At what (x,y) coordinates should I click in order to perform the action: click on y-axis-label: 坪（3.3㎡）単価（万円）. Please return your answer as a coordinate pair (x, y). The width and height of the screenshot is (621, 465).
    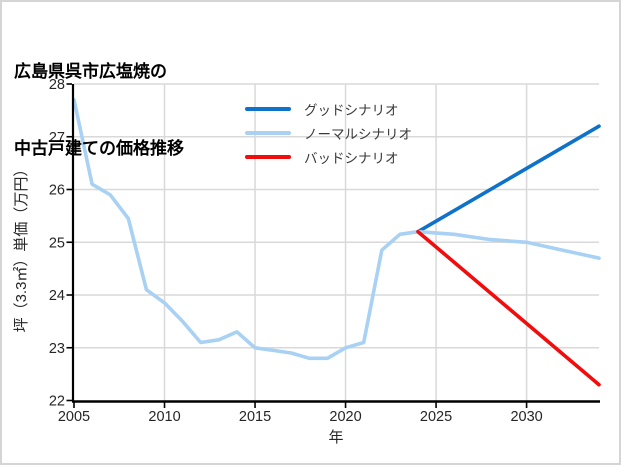
    Looking at the image, I should click on (21, 247).